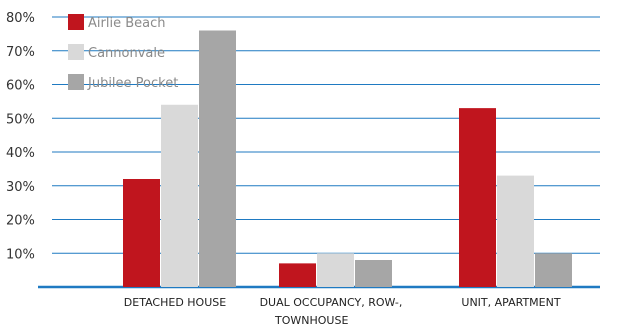  What do you see at coordinates (20, 52) in the screenshot?
I see `y-tick-label: 70%` at bounding box center [20, 52].